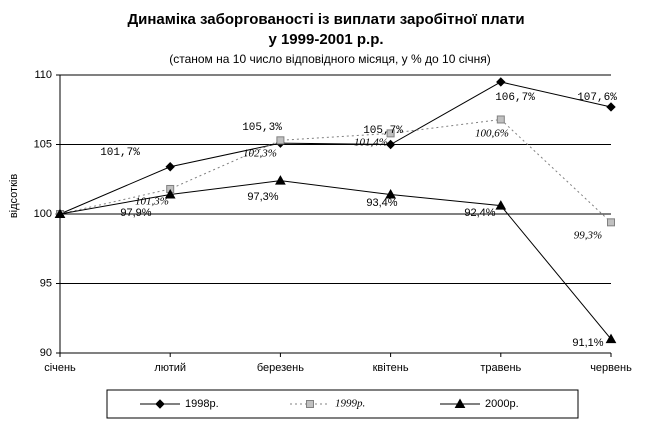 The height and width of the screenshot is (423, 652). Describe the element at coordinates (260, 154) in the screenshot. I see `annotation: 102,3%` at that location.